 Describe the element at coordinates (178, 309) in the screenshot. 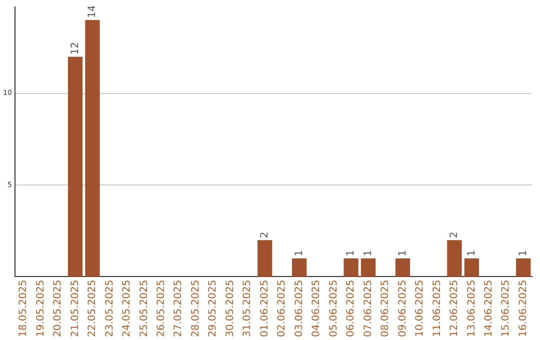

I see `x-tick-label: 27.05.2025` at that location.